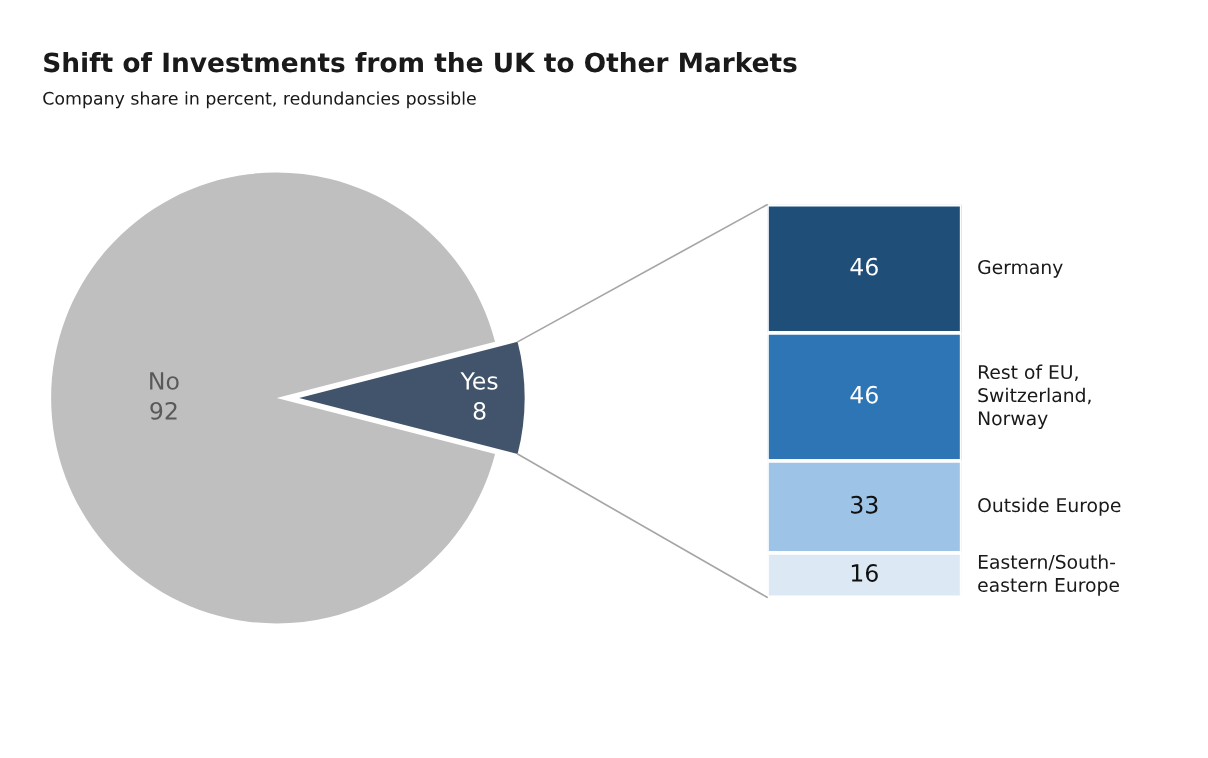  I want to click on series-label: Germany, so click(1020, 268).